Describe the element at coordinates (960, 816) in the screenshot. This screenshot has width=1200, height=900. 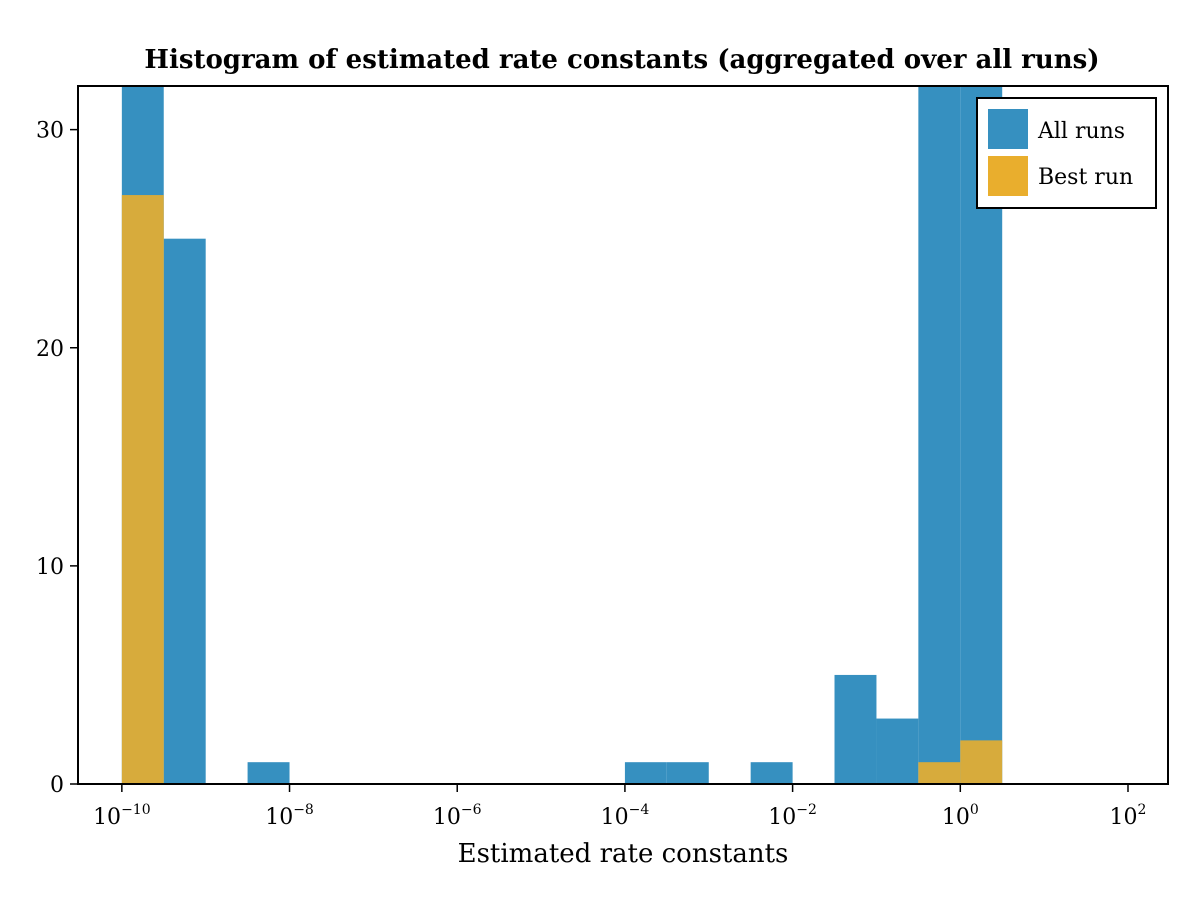
I see `x-tick-label-5: 10⁰` at that location.